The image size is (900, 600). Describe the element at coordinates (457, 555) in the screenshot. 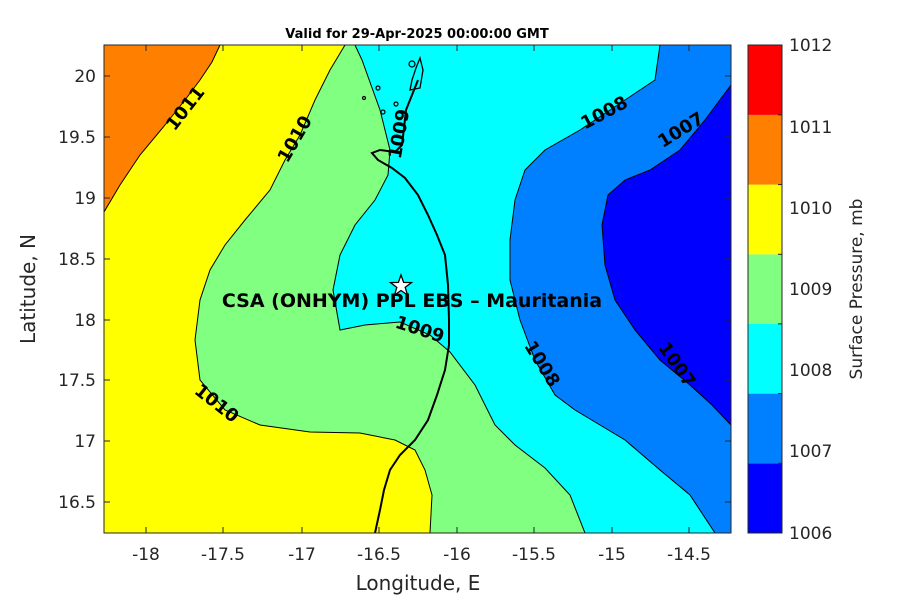

I see `x-tick-label: -16` at that location.